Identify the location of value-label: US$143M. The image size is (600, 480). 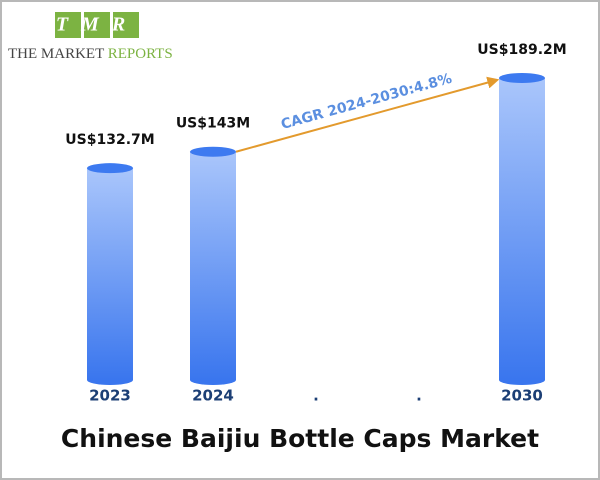
(213, 124).